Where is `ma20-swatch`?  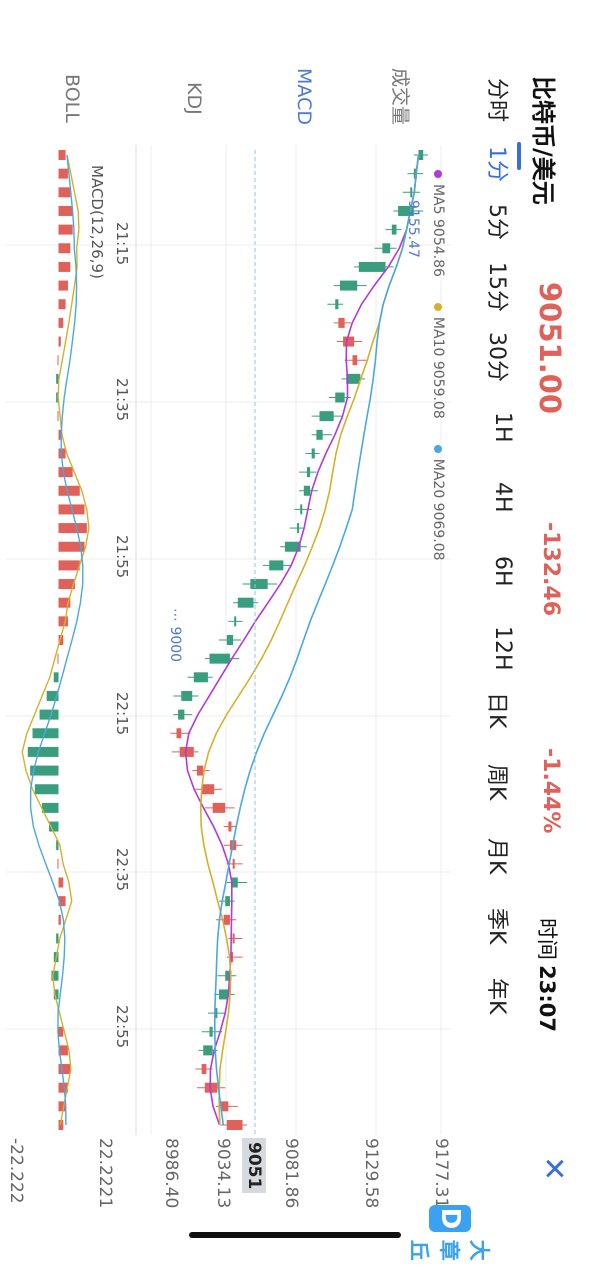
ma20-swatch is located at coordinates (438, 448).